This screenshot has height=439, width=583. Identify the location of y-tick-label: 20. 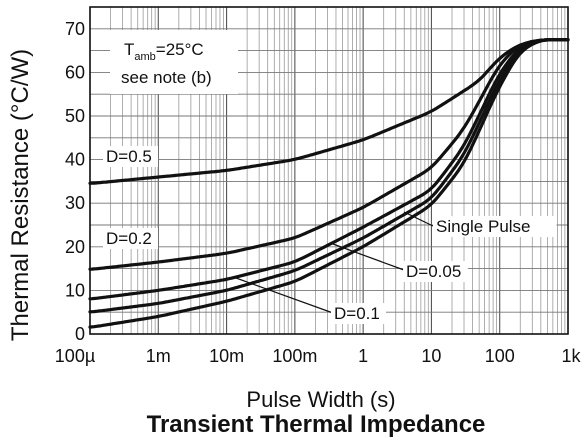
(75, 247).